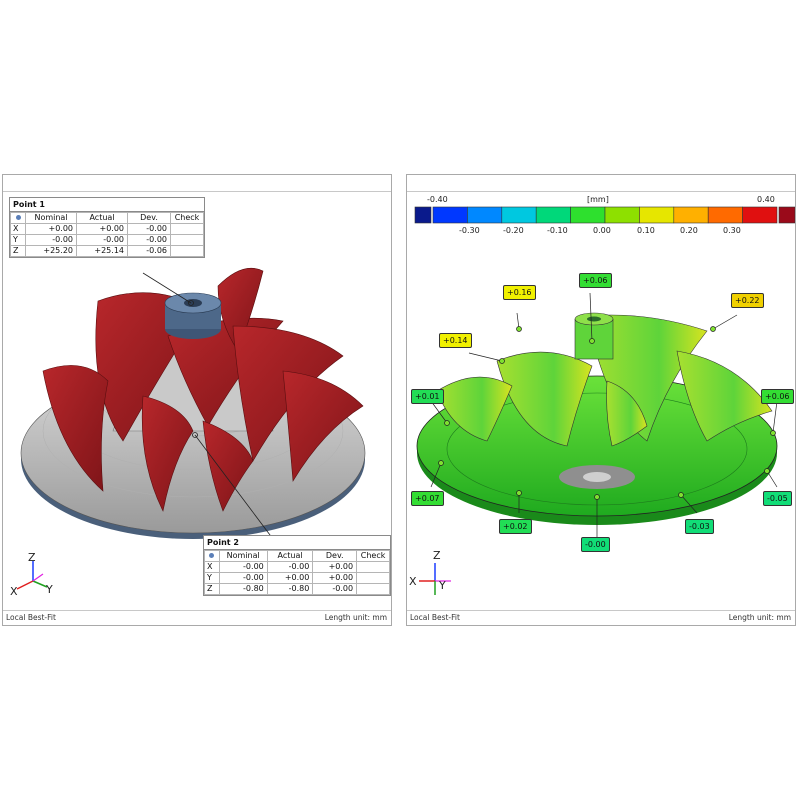 This screenshot has width=800, height=800. What do you see at coordinates (595, 544) in the screenshot?
I see `deviation-callout: -0.00` at bounding box center [595, 544].